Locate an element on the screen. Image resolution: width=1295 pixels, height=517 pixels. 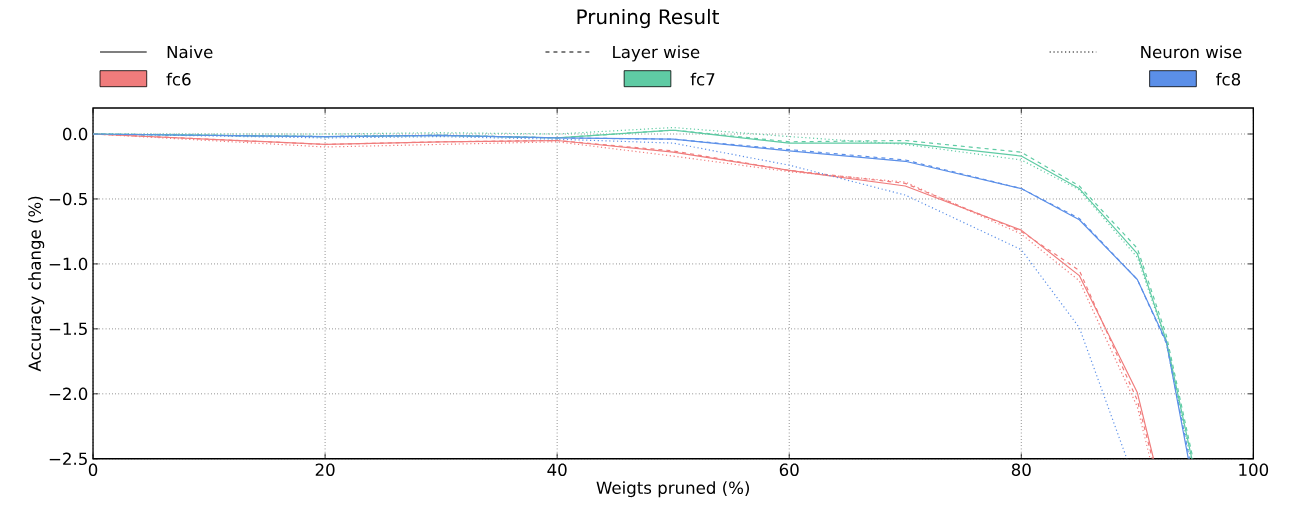
y-tick-label: −0.5 is located at coordinates (68, 198).